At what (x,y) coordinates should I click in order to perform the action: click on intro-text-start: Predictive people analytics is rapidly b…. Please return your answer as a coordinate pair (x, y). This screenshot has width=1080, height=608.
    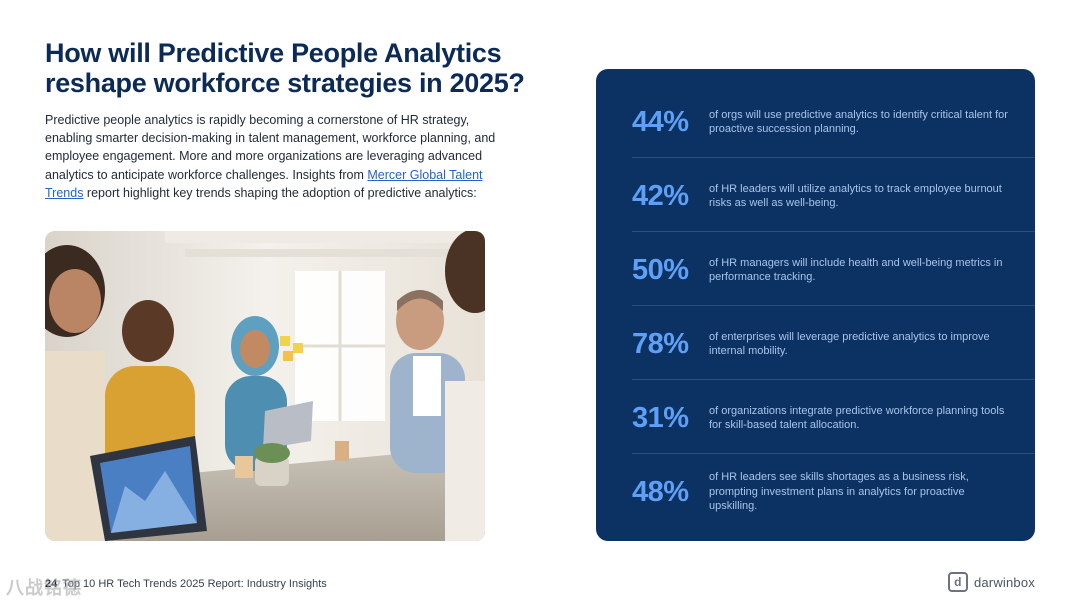
    Looking at the image, I should click on (270, 147).